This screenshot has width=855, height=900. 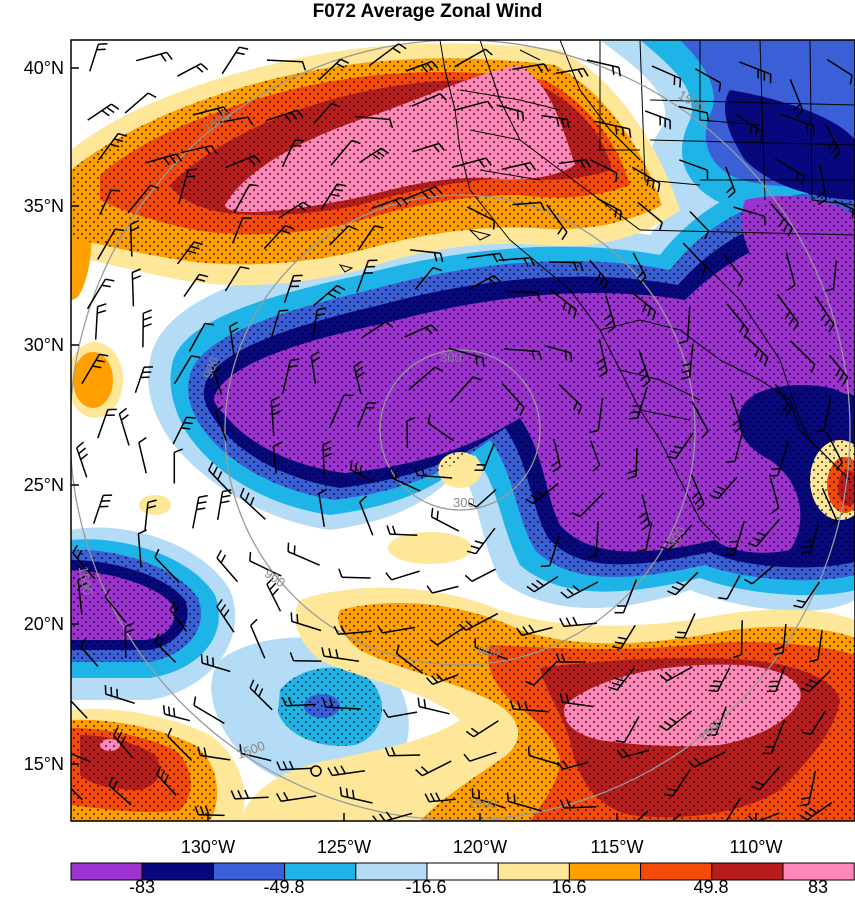 What do you see at coordinates (44, 624) in the screenshot?
I see `lat-label: 20°N` at bounding box center [44, 624].